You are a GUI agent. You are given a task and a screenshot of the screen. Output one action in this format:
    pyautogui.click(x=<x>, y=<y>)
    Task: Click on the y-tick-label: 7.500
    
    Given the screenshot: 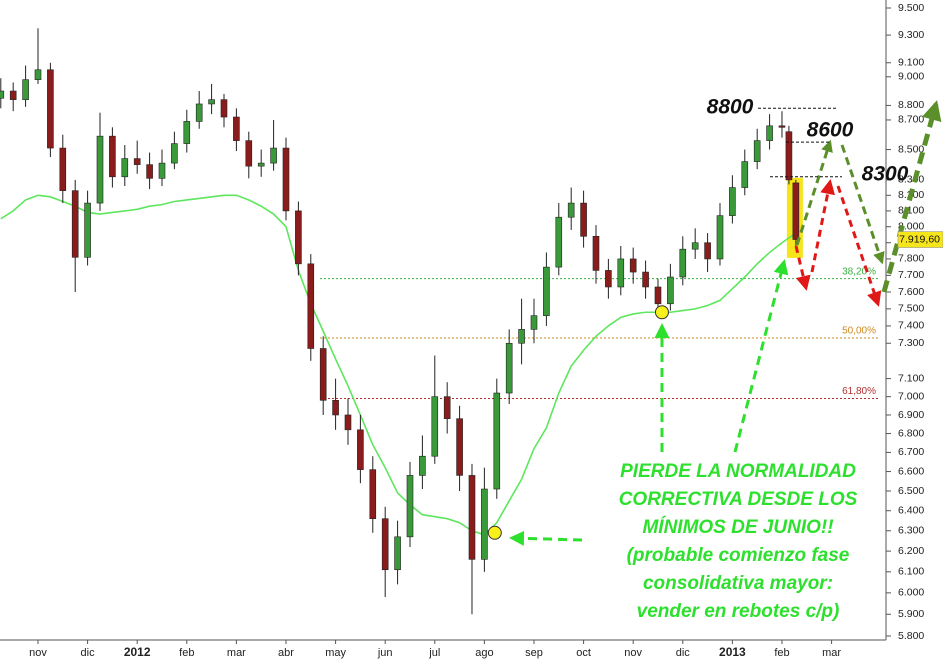 What is the action you would take?
    pyautogui.click(x=911, y=309)
    